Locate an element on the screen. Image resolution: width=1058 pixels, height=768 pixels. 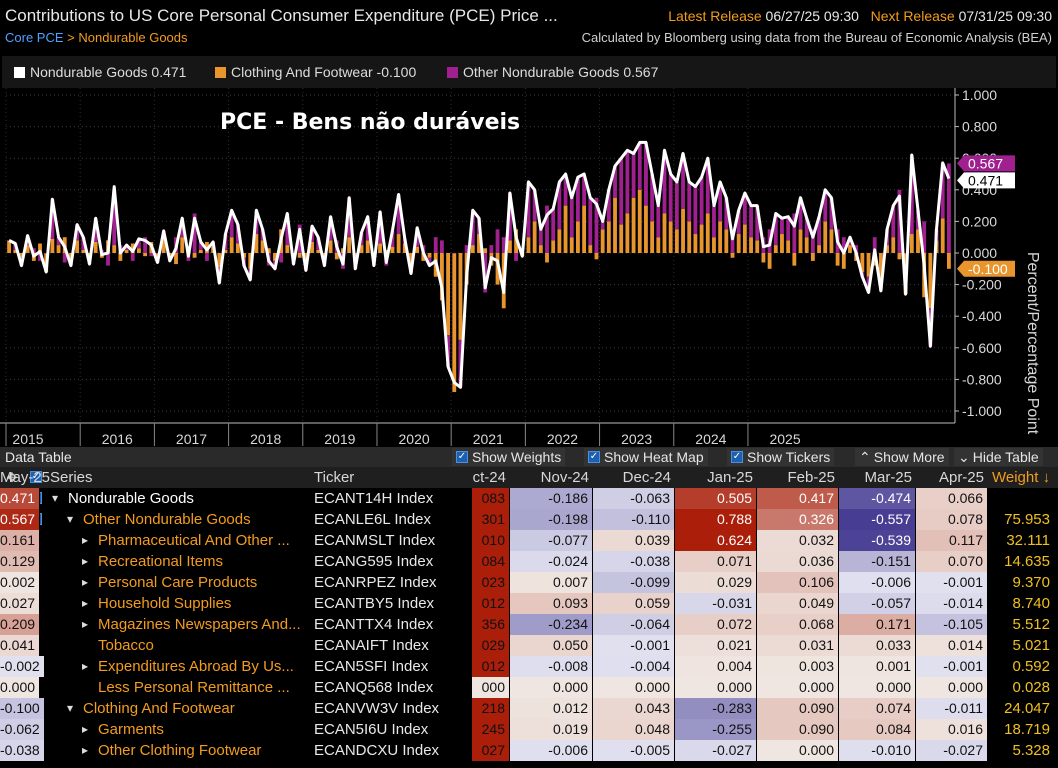
column-month: May-25 is located at coordinates (25, 477).